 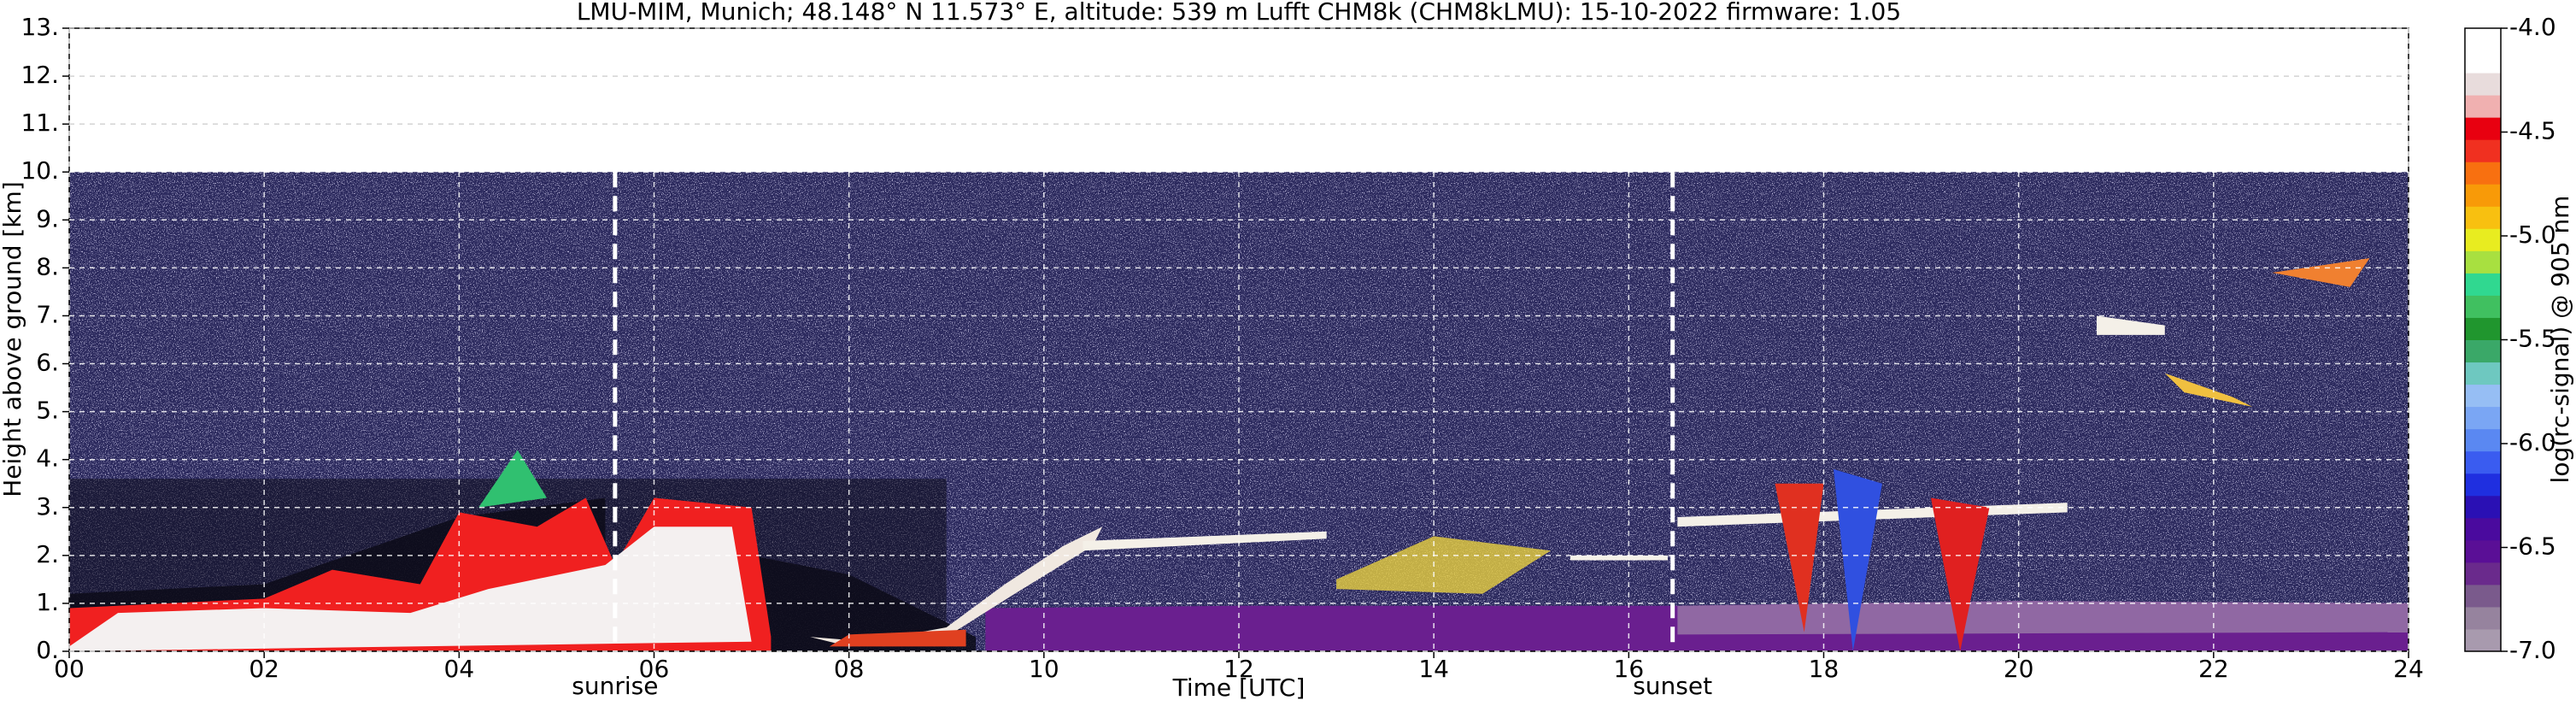 What do you see at coordinates (47, 314) in the screenshot?
I see `y-tick-label: 7.` at bounding box center [47, 314].